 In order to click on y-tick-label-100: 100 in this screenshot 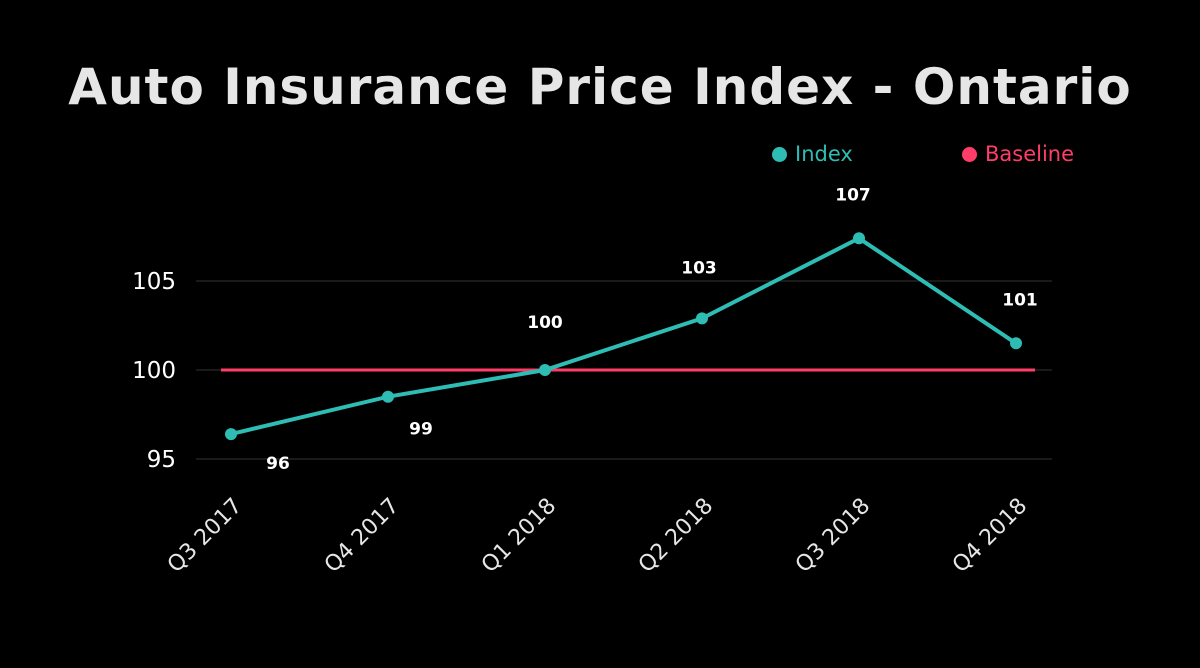, I will do `click(154, 371)`.